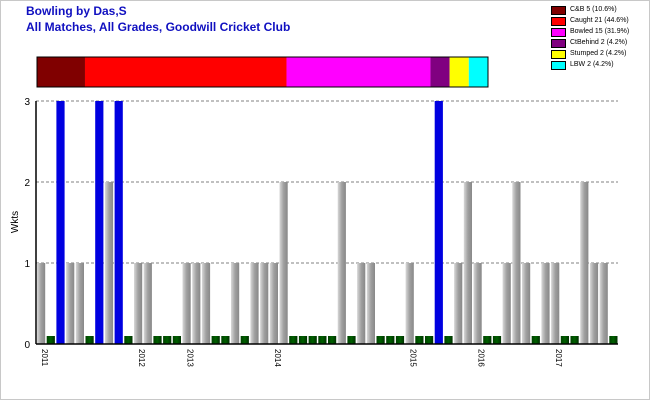 This screenshot has width=650, height=400. I want to click on chart-title: Bowling by Das,S, so click(76, 11).